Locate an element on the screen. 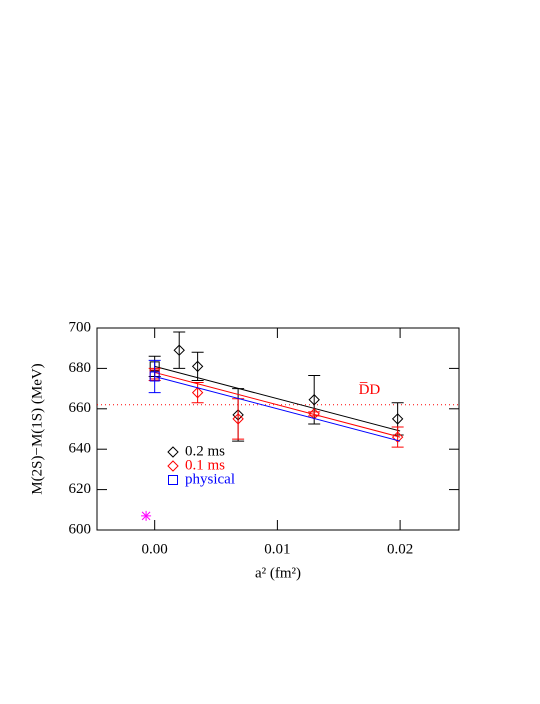  legend-label: 0.2 ms is located at coordinates (205, 451).